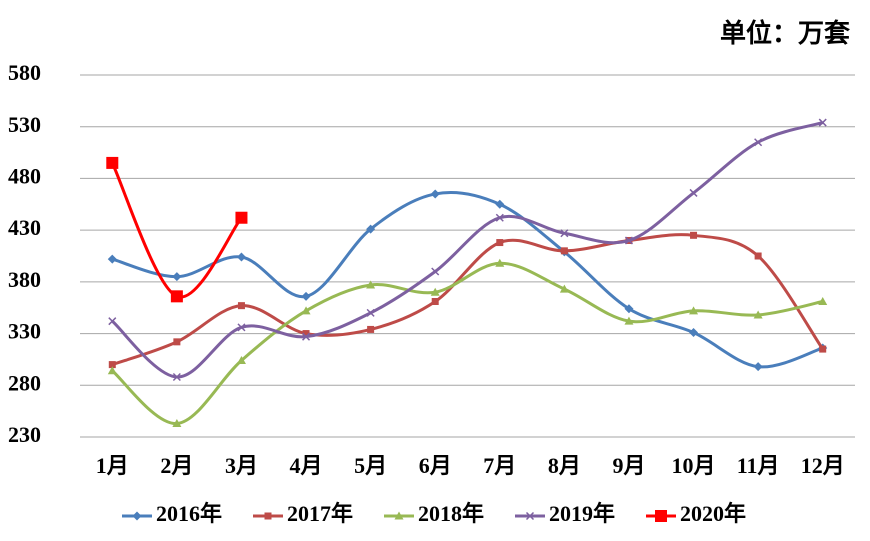 Image resolution: width=870 pixels, height=541 pixels. Describe the element at coordinates (582, 513) in the screenshot. I see `legend-label: 2019年` at that location.